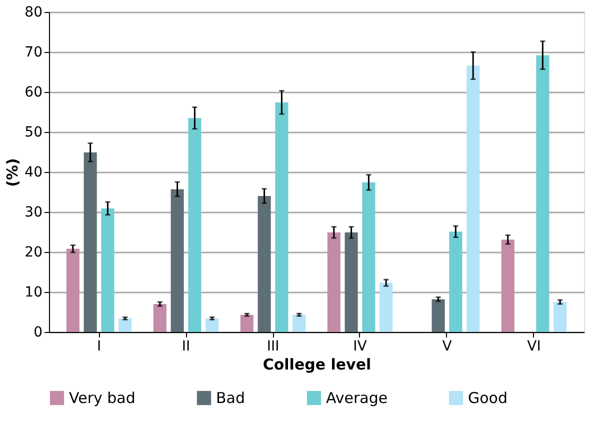 This screenshot has height=441, width=613. Describe the element at coordinates (357, 398) in the screenshot. I see `legend-label: Average` at that location.